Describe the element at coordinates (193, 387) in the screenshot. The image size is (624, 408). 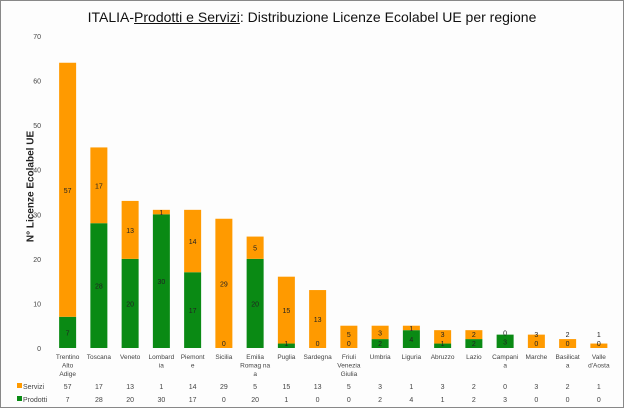
I see `table-value-servizi: 14` at that location.